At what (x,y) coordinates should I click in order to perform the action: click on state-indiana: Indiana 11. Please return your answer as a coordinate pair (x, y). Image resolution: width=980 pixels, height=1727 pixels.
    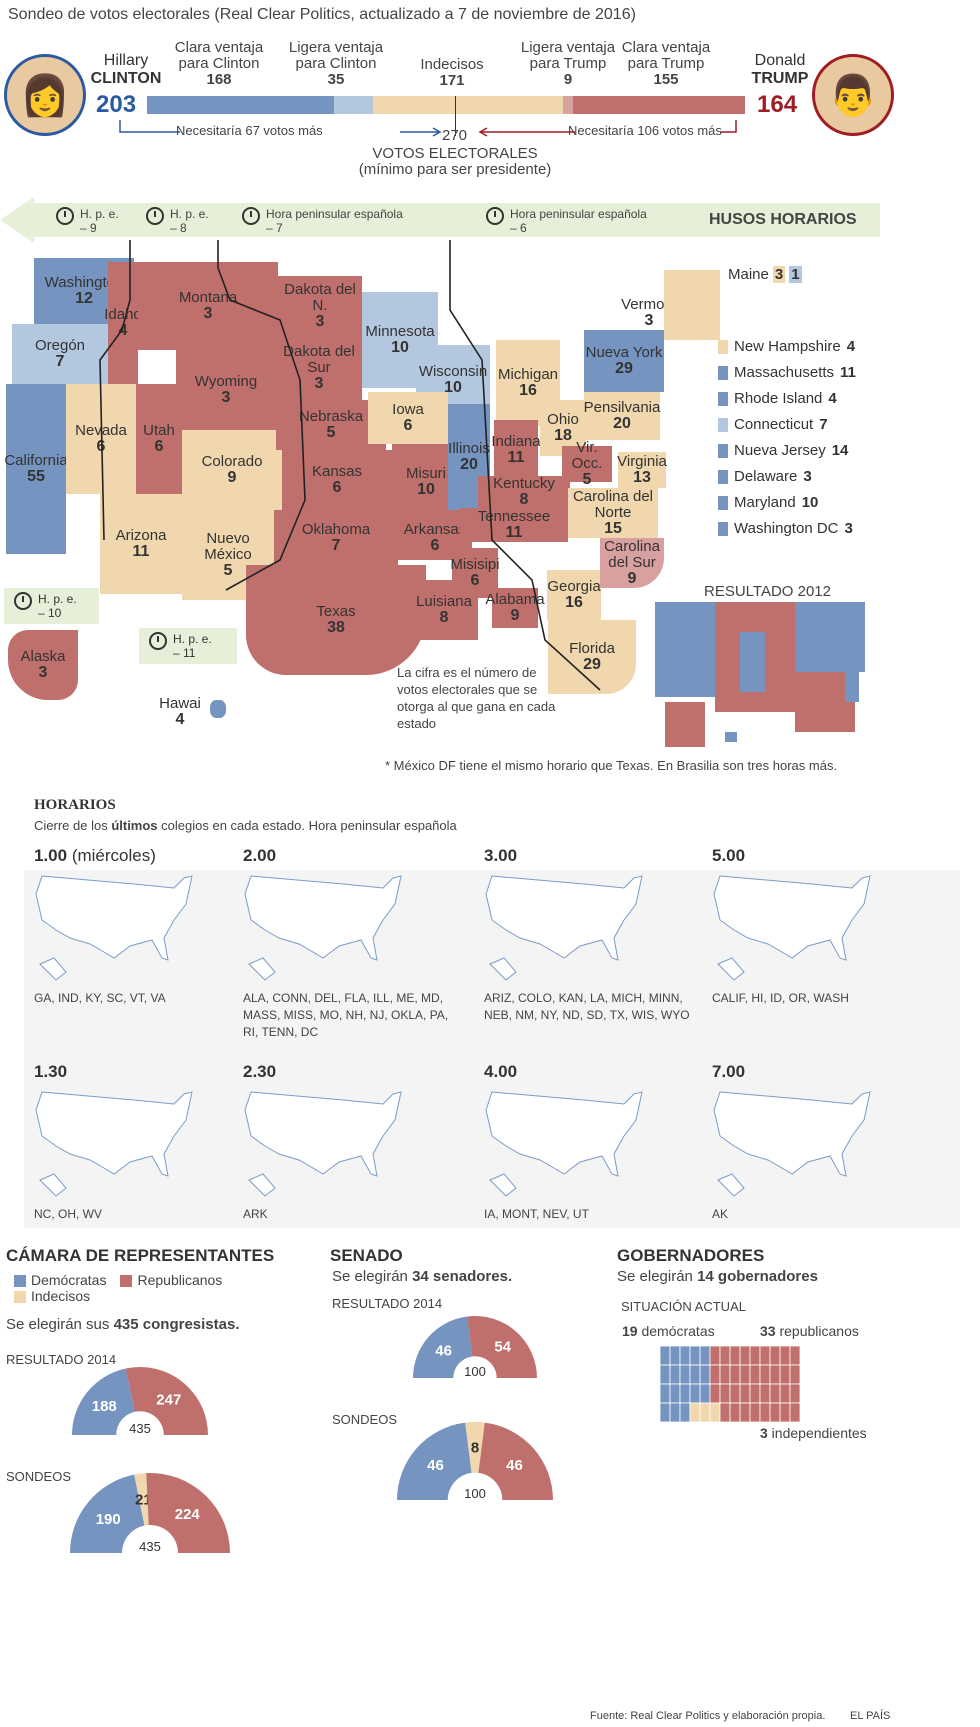
    Looking at the image, I should click on (516, 450).